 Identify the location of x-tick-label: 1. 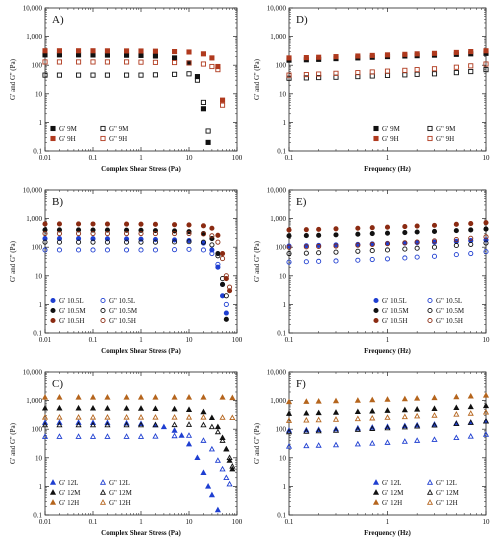
(141, 158).